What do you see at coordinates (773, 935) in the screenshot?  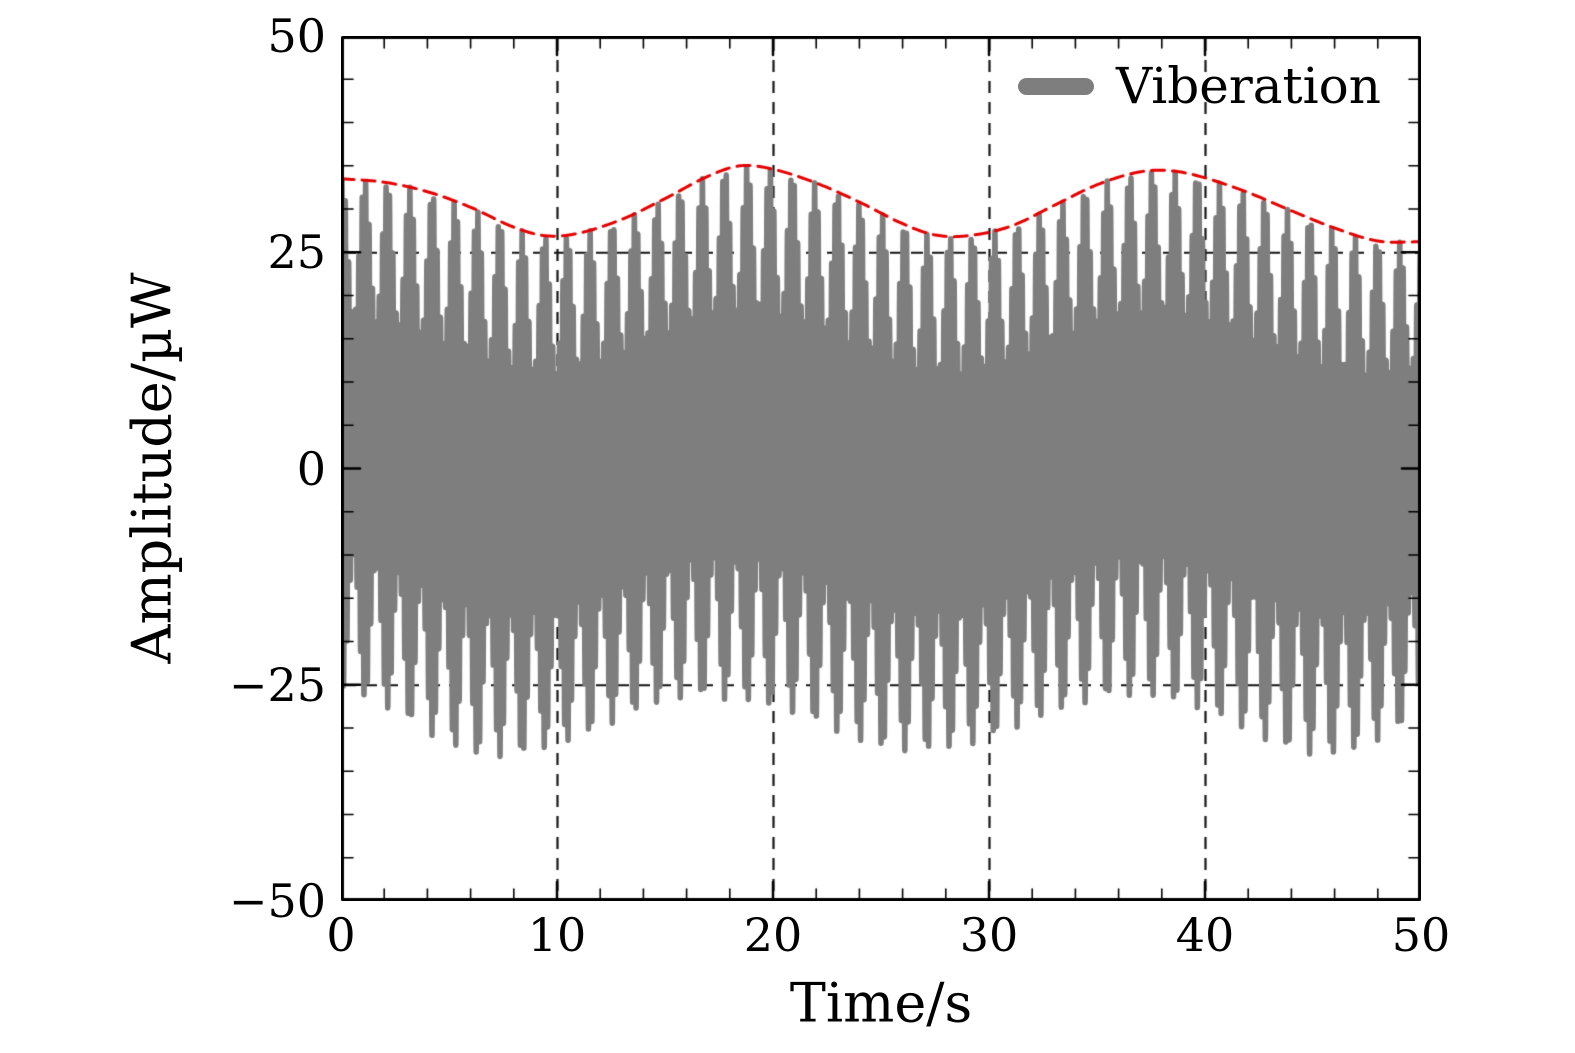 I see `x-tick-label: 20` at bounding box center [773, 935].